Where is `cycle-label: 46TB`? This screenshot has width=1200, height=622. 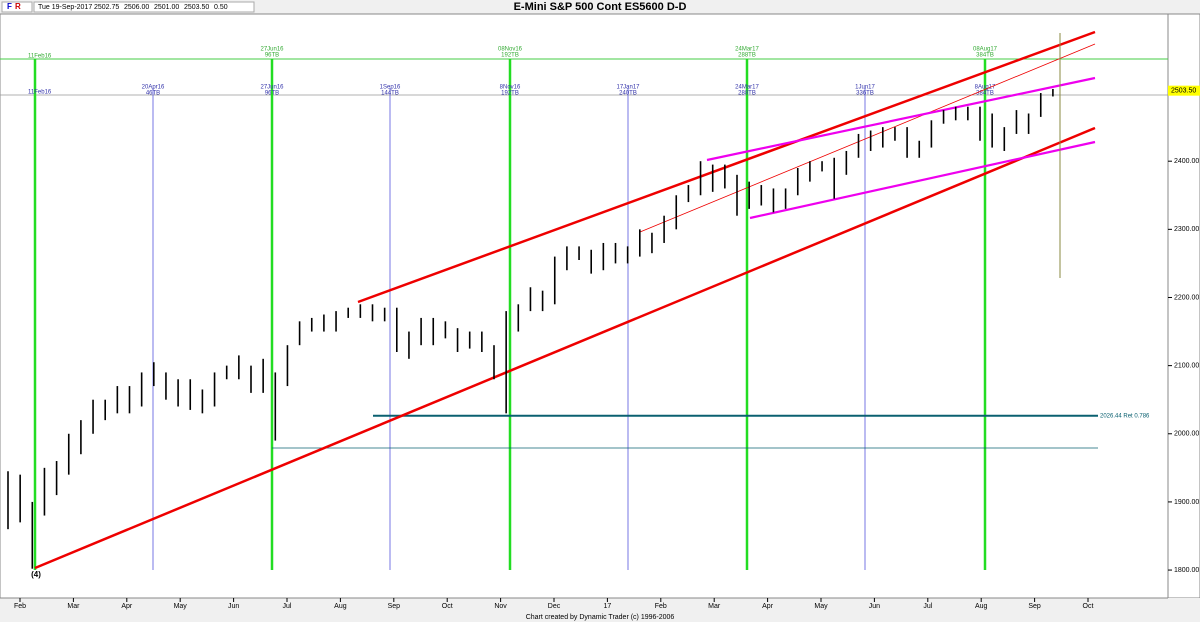
cycle-label: 46TB is located at coordinates (153, 94).